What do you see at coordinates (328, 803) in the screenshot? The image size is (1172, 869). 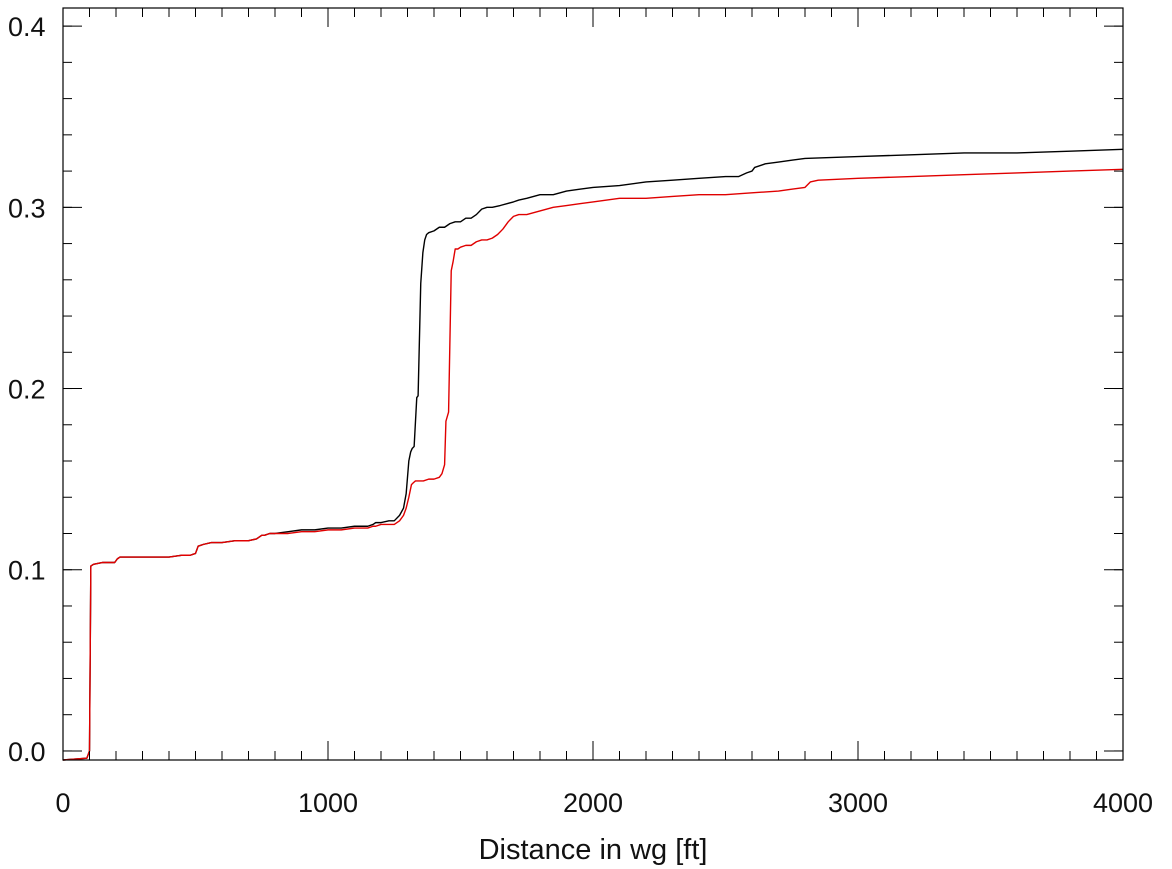 I see `x-tick-label: 1000` at bounding box center [328, 803].